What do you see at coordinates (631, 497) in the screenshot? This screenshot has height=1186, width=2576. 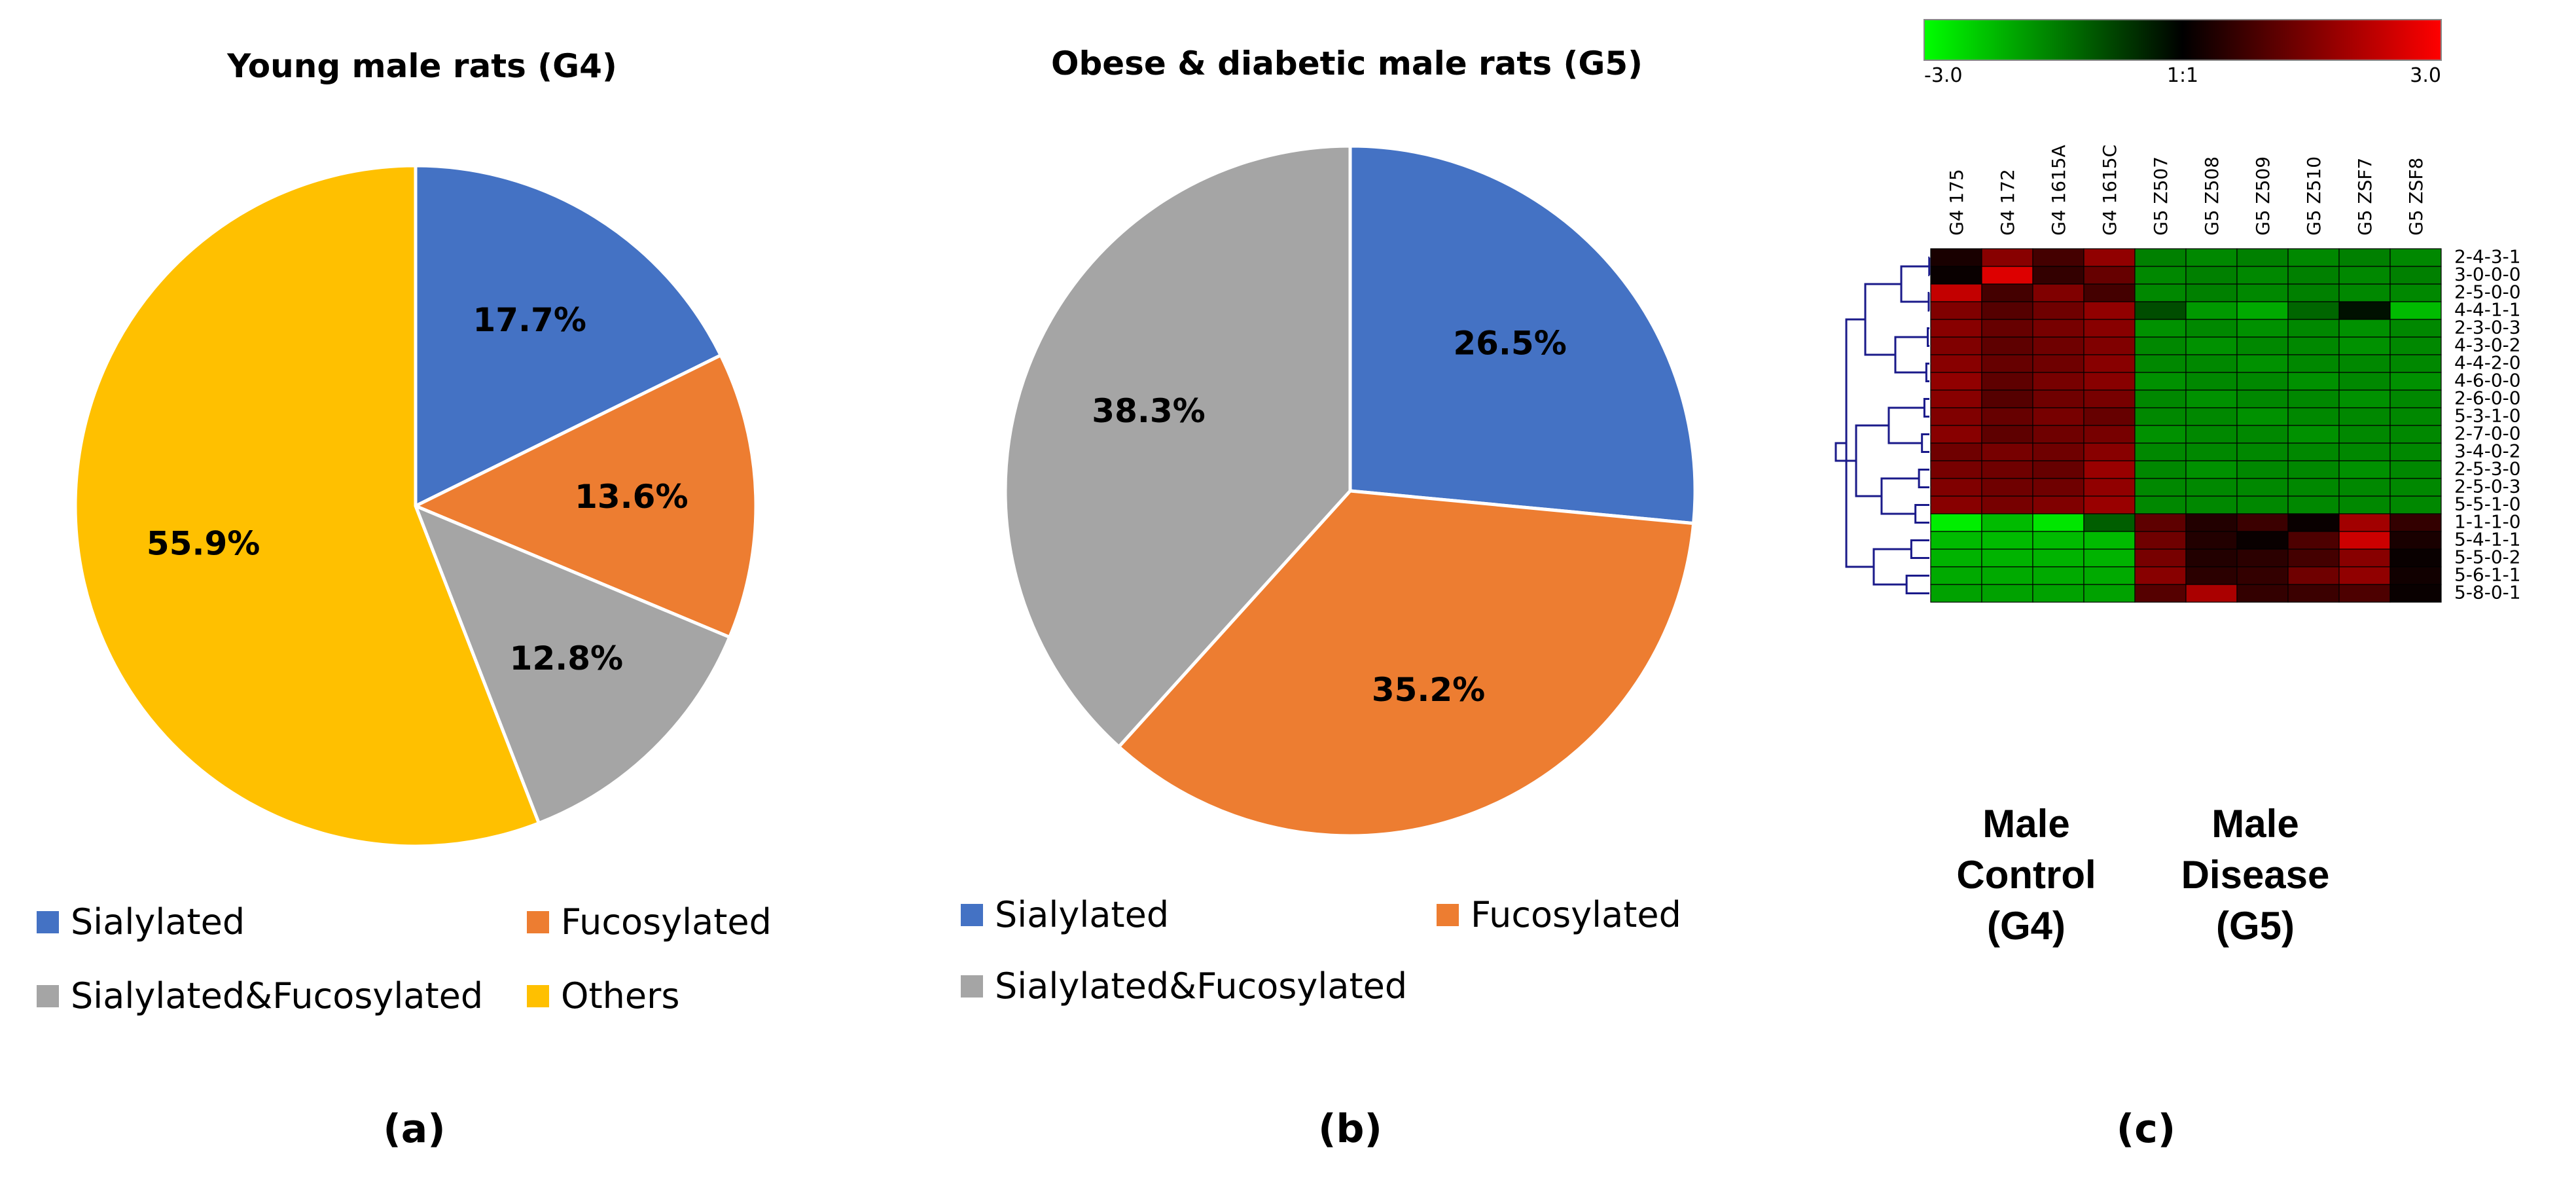 I see `pie-a-data-label-fucosylated: 13.6%` at bounding box center [631, 497].